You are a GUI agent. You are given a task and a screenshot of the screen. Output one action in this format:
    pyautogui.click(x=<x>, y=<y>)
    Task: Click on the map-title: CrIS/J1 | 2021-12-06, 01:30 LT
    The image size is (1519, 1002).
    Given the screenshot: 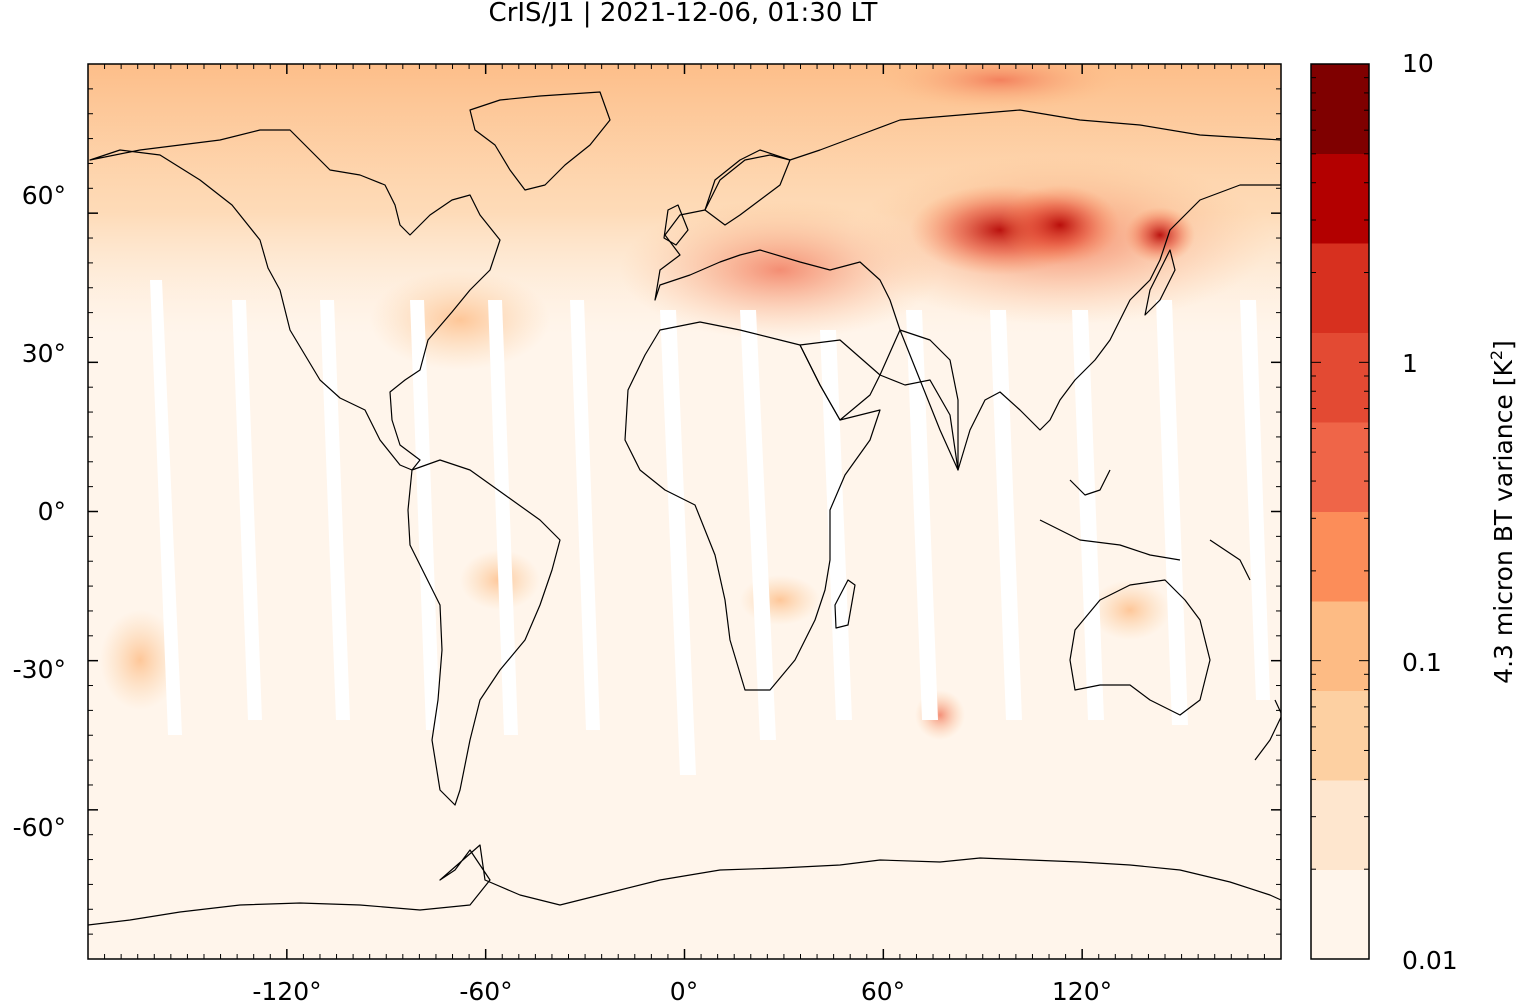 What is the action you would take?
    pyautogui.click(x=683, y=14)
    